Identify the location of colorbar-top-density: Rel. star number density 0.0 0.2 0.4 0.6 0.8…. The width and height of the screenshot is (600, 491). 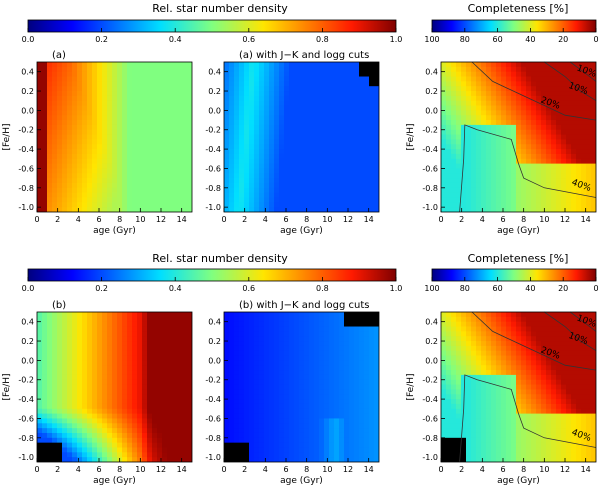
(212, 23).